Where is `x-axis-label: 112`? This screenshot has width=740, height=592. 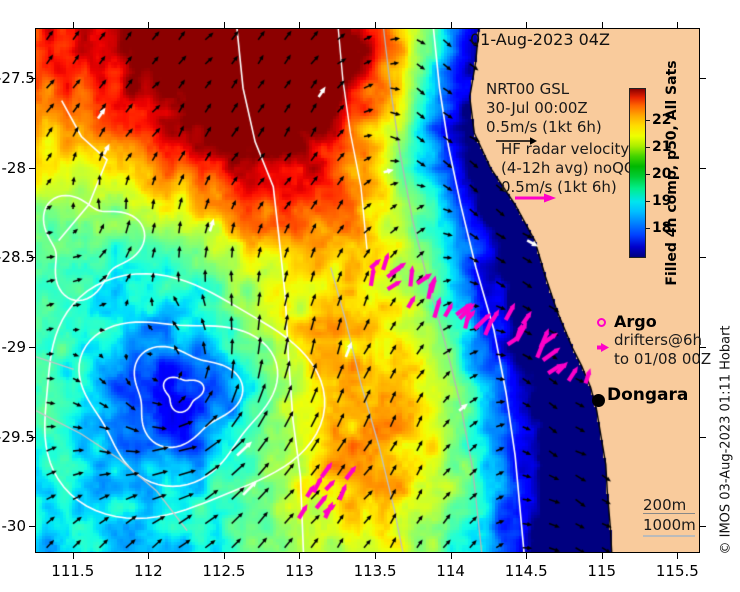
x-axis-label: 112 is located at coordinates (148, 571).